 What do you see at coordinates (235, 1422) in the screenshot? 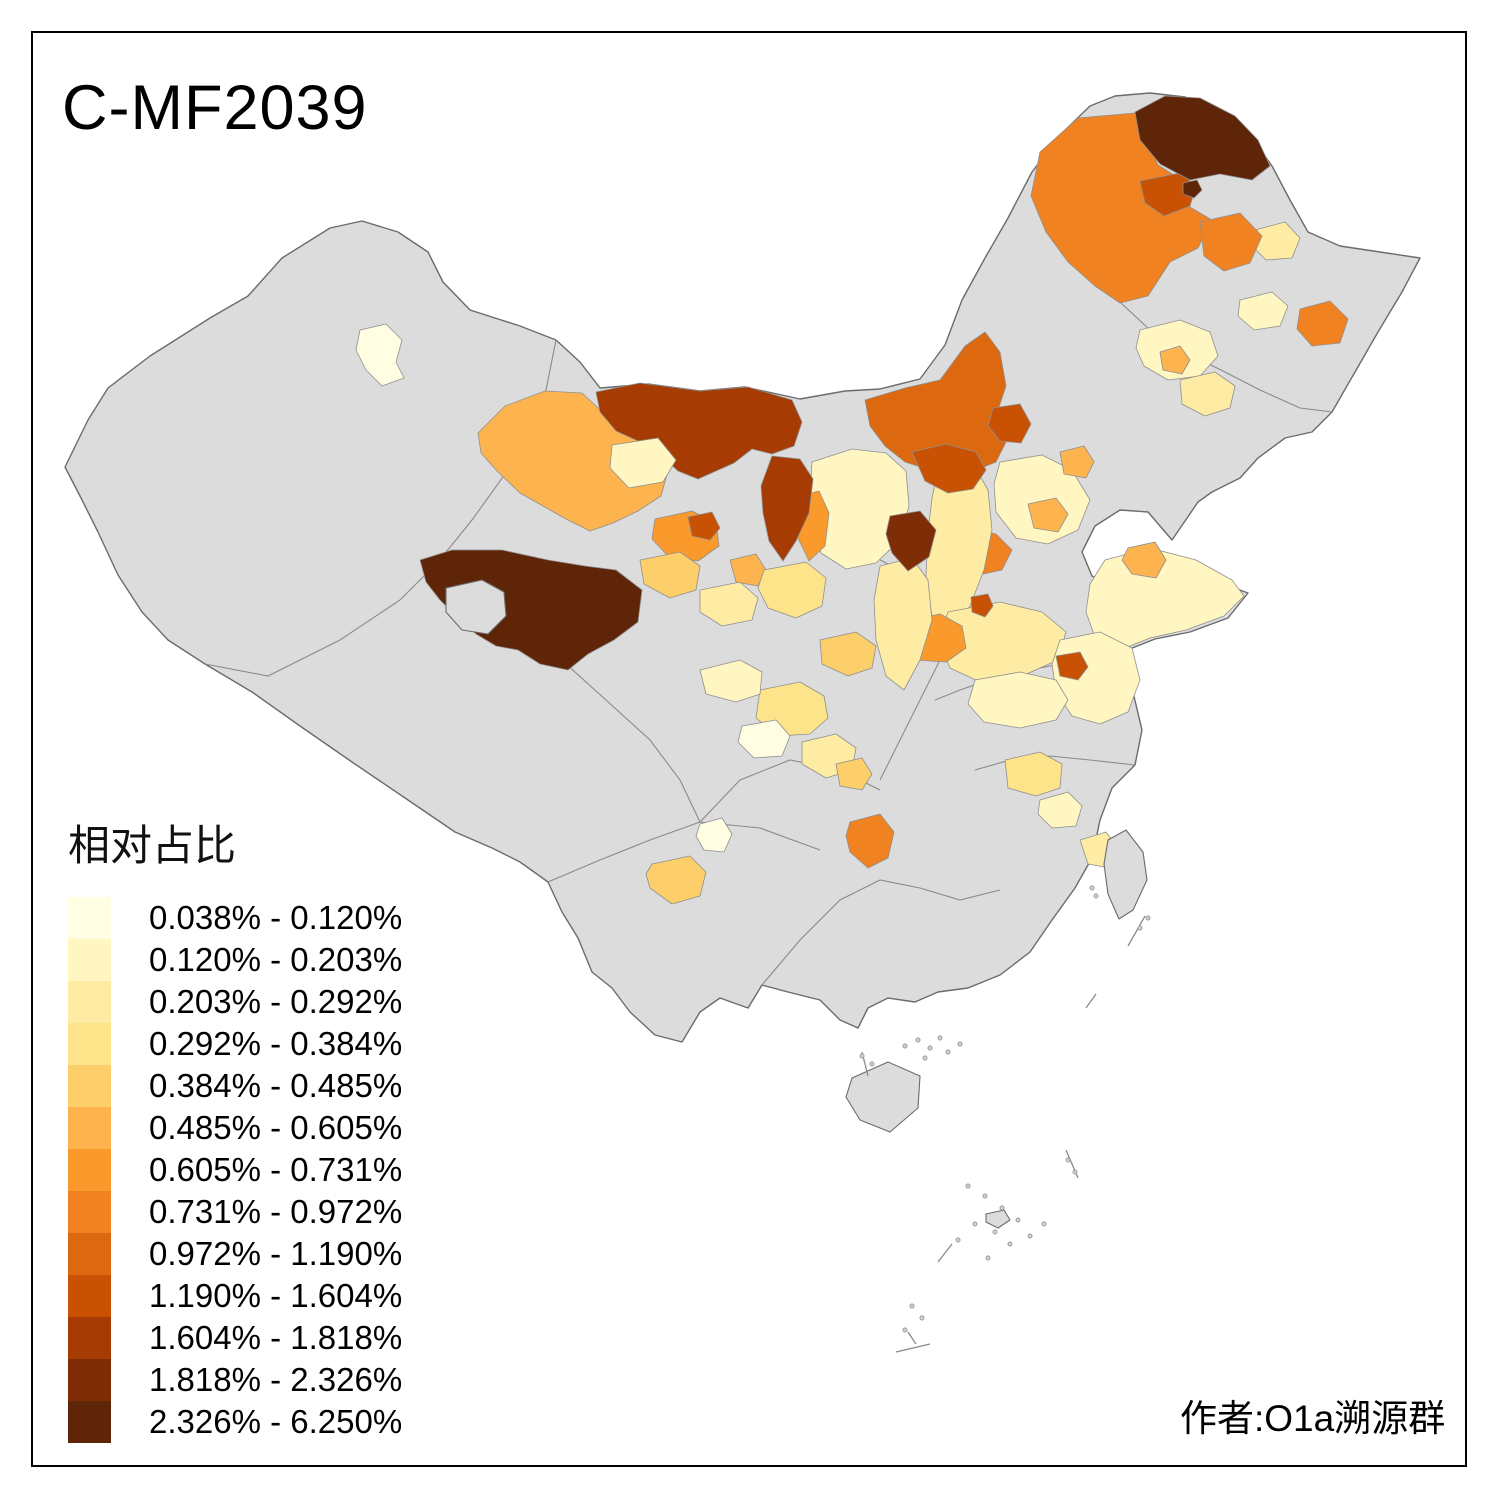
I see `legend-item: 2.326% - 6.250%` at bounding box center [235, 1422].